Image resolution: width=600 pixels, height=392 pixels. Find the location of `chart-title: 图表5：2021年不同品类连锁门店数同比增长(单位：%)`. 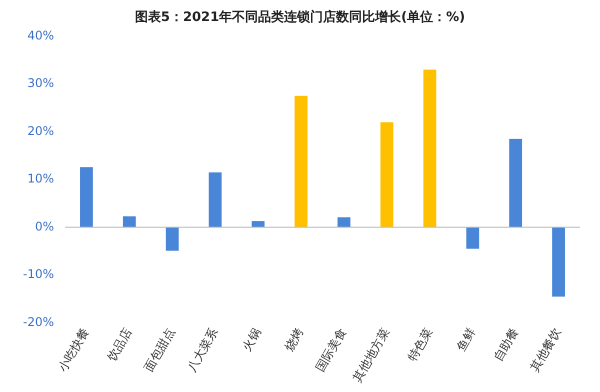

chart-title: 图表5：2021年不同品类连锁门店数同比增长(单位：%) is located at coordinates (300, 17).